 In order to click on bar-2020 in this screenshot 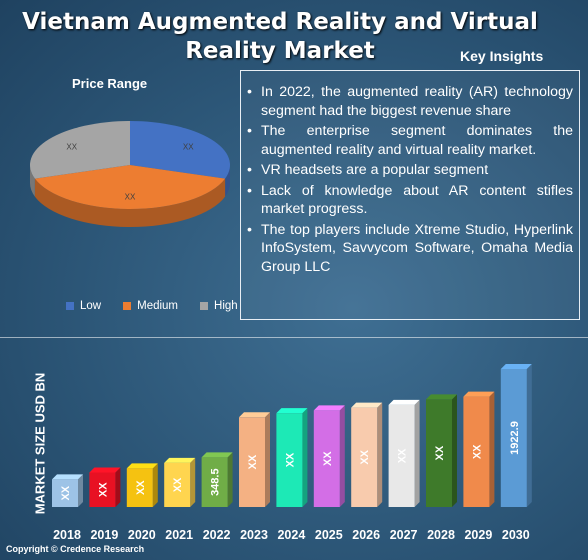, I will do `click(139, 487)`.